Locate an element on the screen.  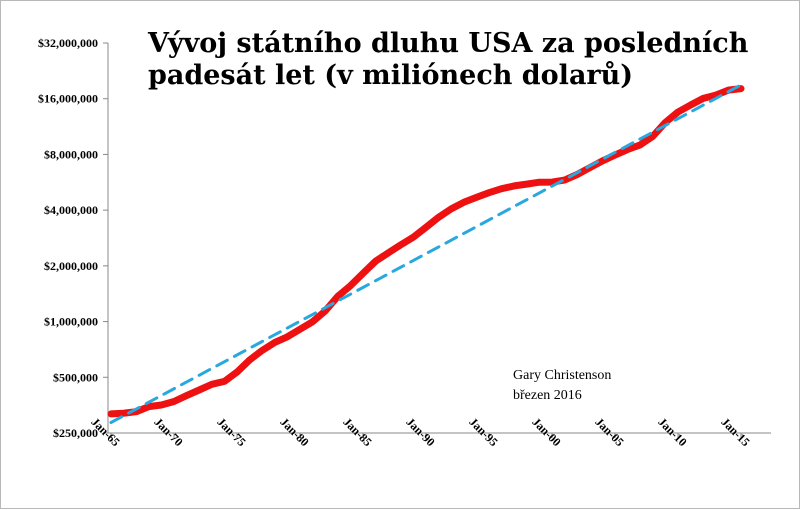
y-tick-label: $8,000,000 is located at coordinates (71, 154).